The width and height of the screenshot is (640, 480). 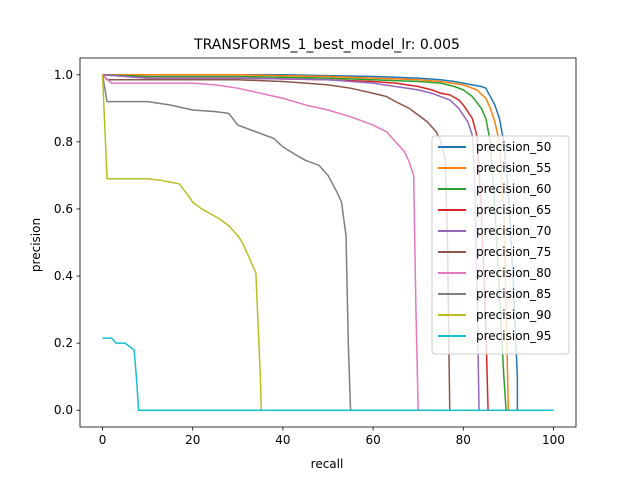 What do you see at coordinates (103, 440) in the screenshot?
I see `x-tick-label: 0` at bounding box center [103, 440].